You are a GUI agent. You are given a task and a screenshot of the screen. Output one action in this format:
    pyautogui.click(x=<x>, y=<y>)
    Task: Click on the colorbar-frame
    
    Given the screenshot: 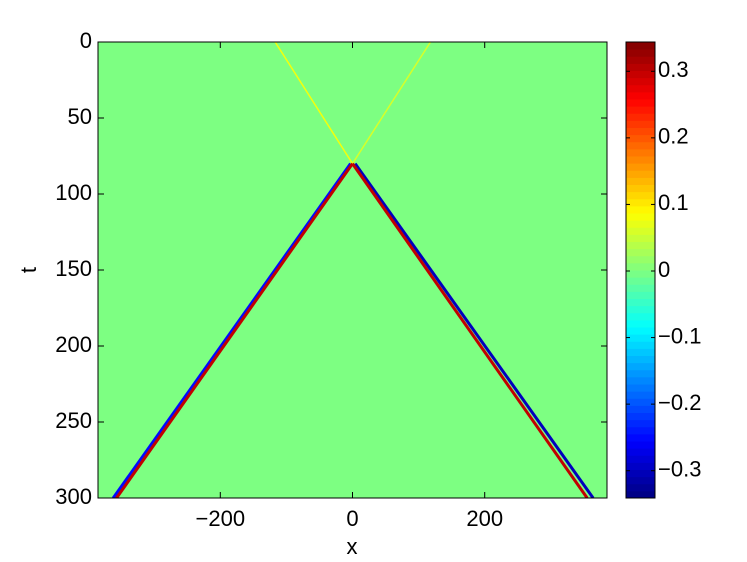 What is the action you would take?
    pyautogui.click(x=640, y=270)
    